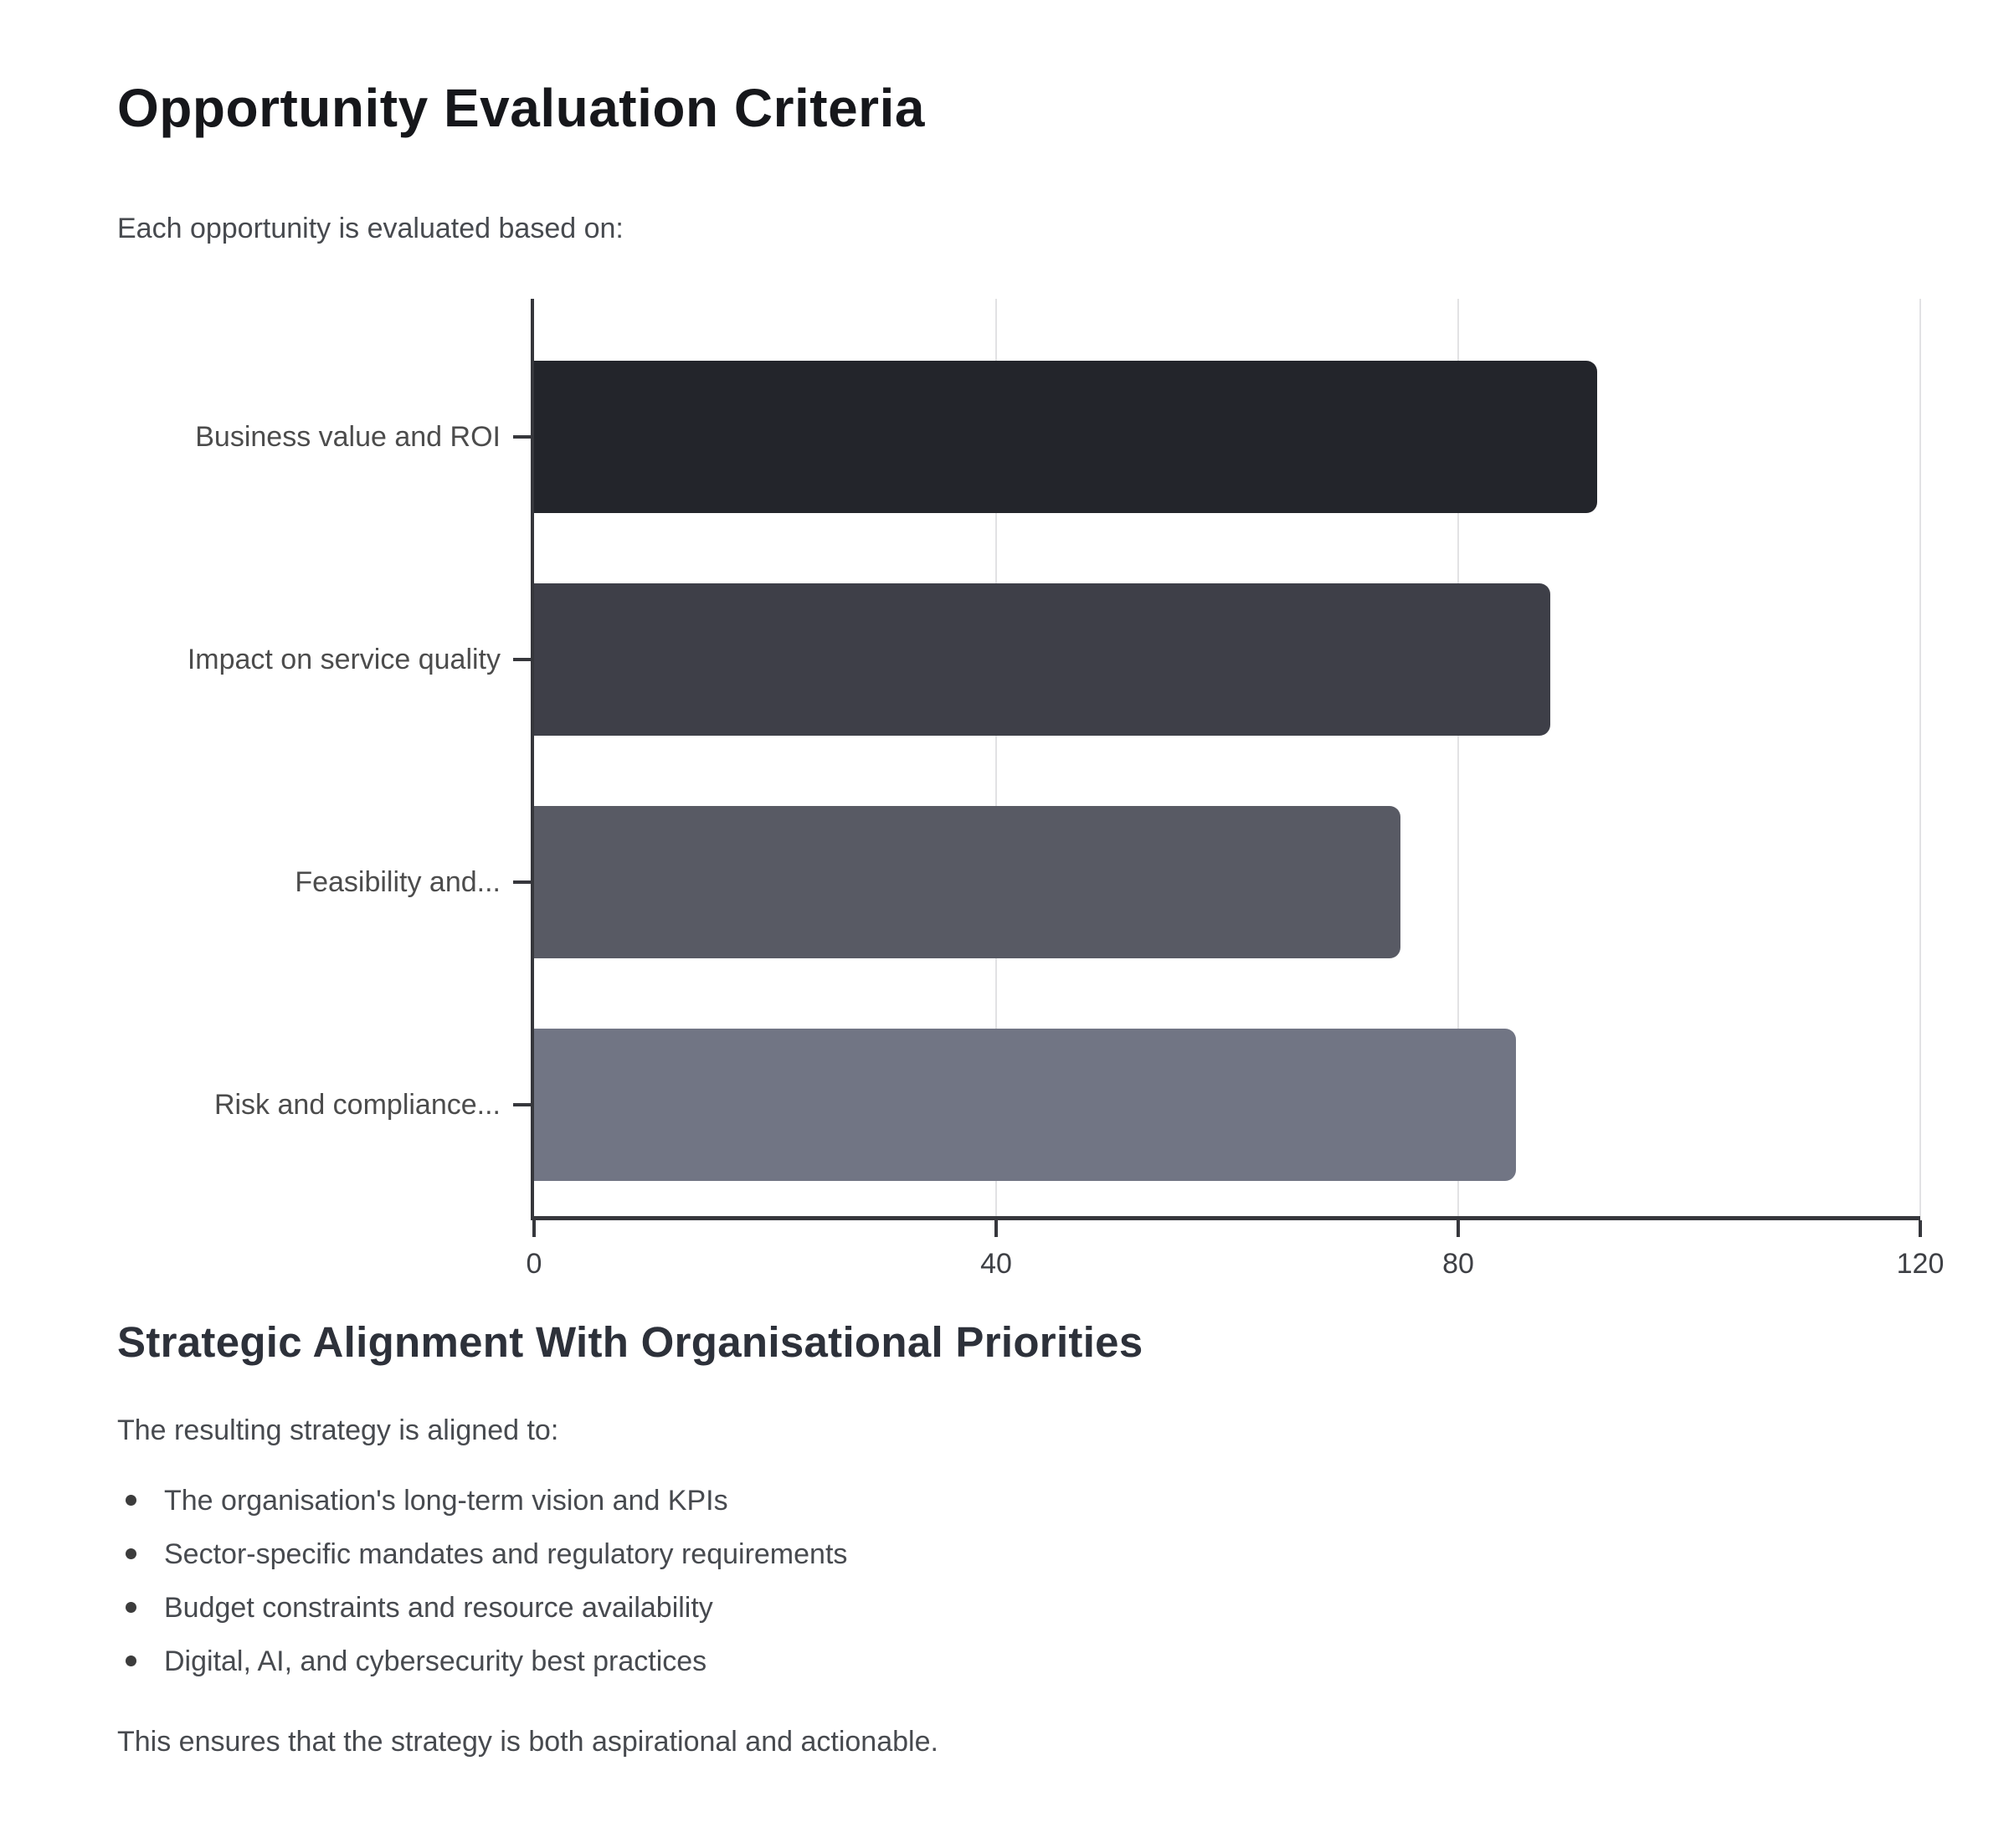  Describe the element at coordinates (521, 108) in the screenshot. I see `page-title: Opportunity Evaluation Criteria` at that location.